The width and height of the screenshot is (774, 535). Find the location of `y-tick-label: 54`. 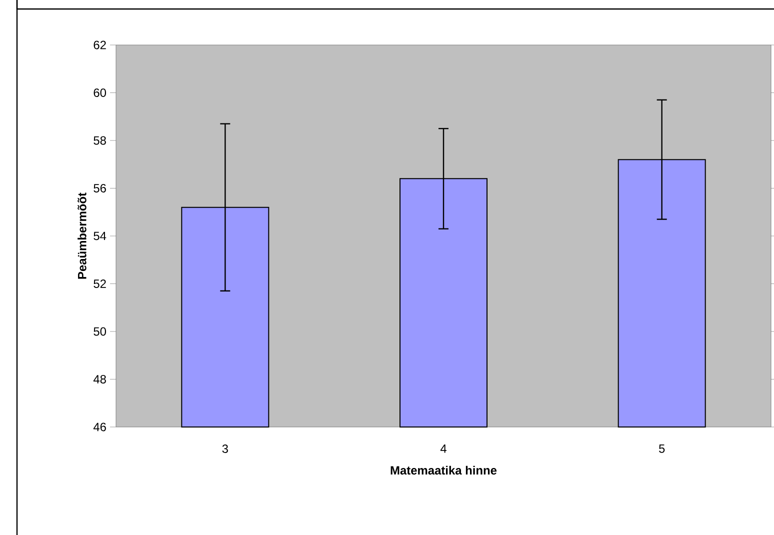

y-tick-label: 54 is located at coordinates (100, 236).